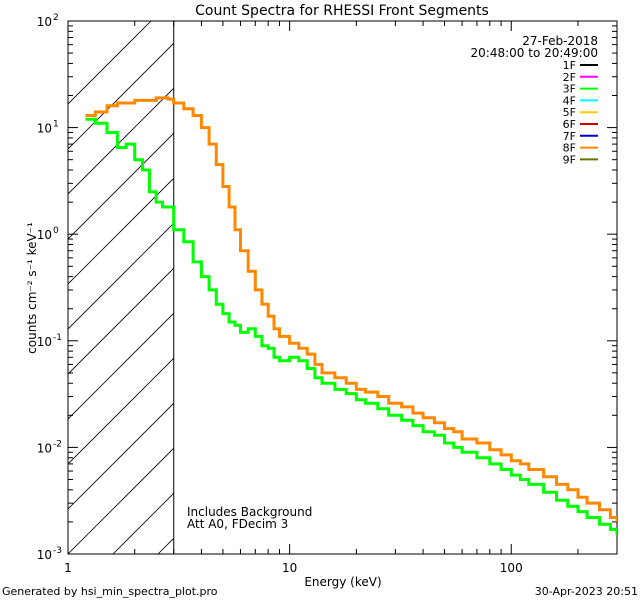 Image resolution: width=640 pixels, height=600 pixels. Describe the element at coordinates (342, 11) in the screenshot. I see `chart-title: Count Spectra for RHESSI Front Segments` at that location.